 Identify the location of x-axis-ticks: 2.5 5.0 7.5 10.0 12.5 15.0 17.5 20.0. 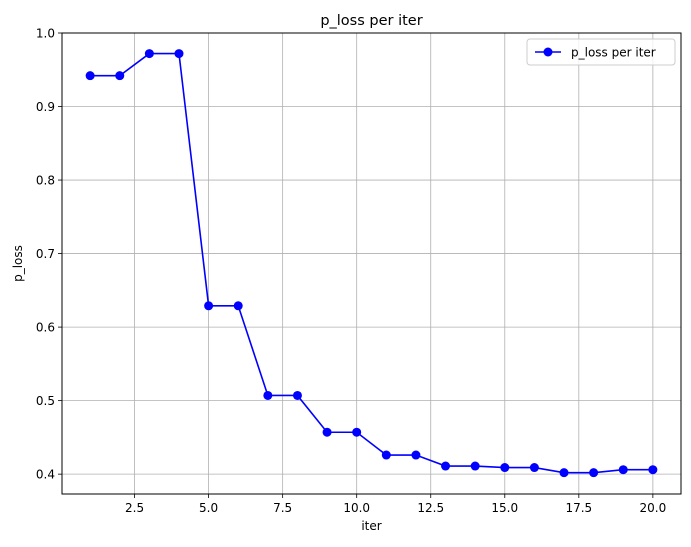
(395, 504).